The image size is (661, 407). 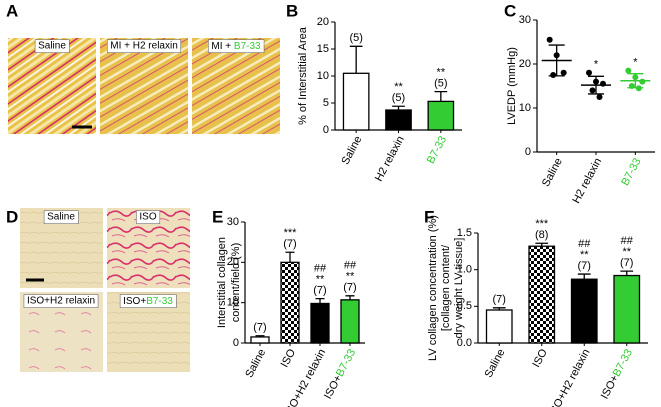 What do you see at coordinates (446, 287) in the screenshot?
I see `y-axis-label: [collagen content/` at bounding box center [446, 287].